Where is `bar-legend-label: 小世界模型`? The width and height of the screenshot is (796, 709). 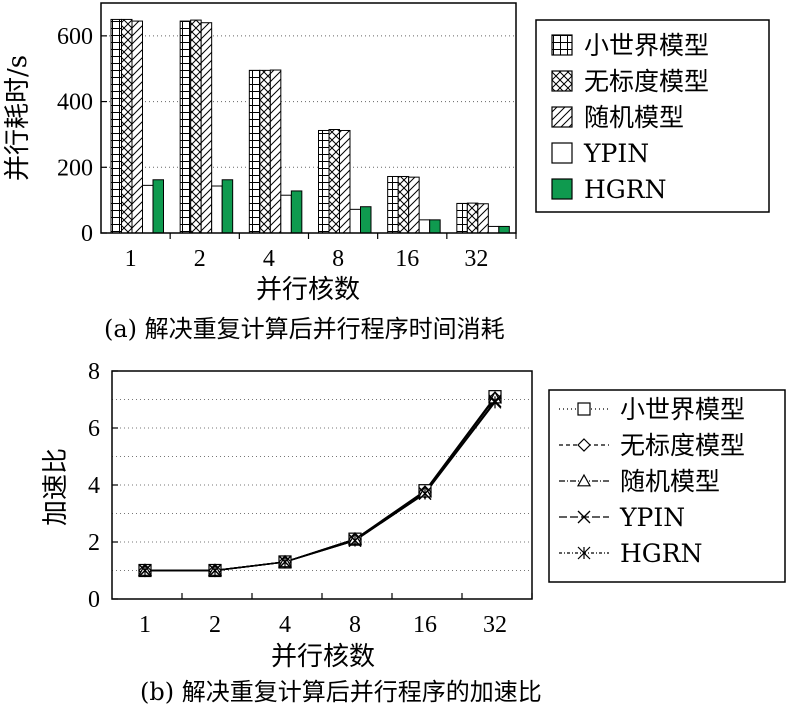 bar-legend-label: 小世界模型 is located at coordinates (646, 45).